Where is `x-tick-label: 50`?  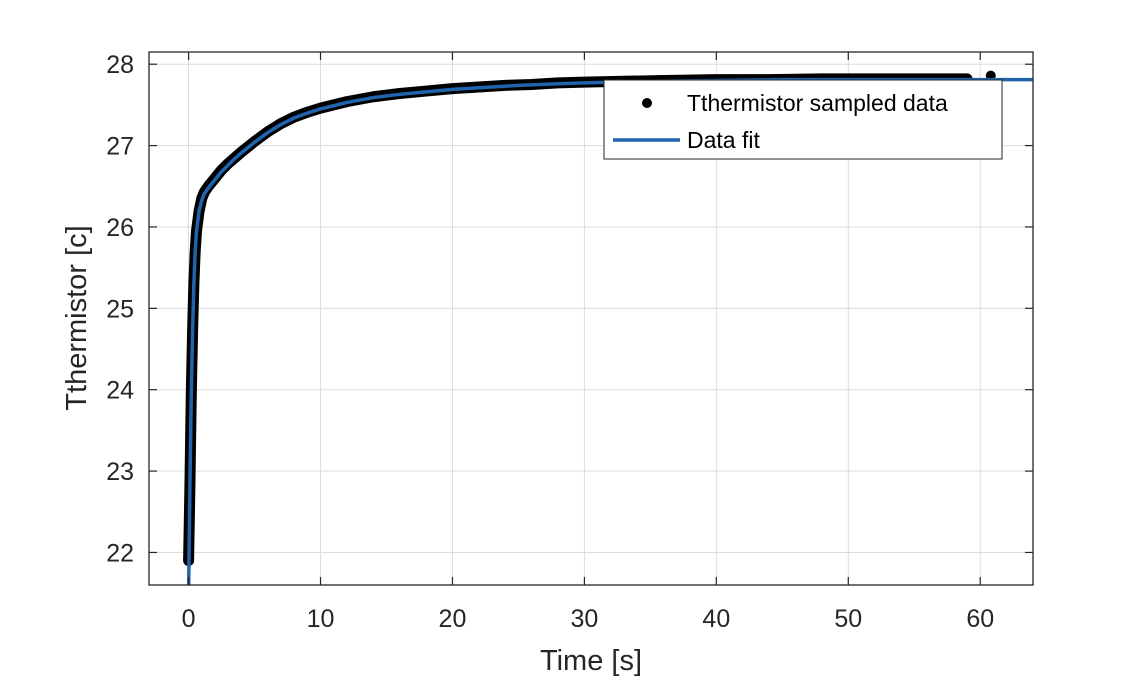
x-tick-label: 50 is located at coordinates (848, 619).